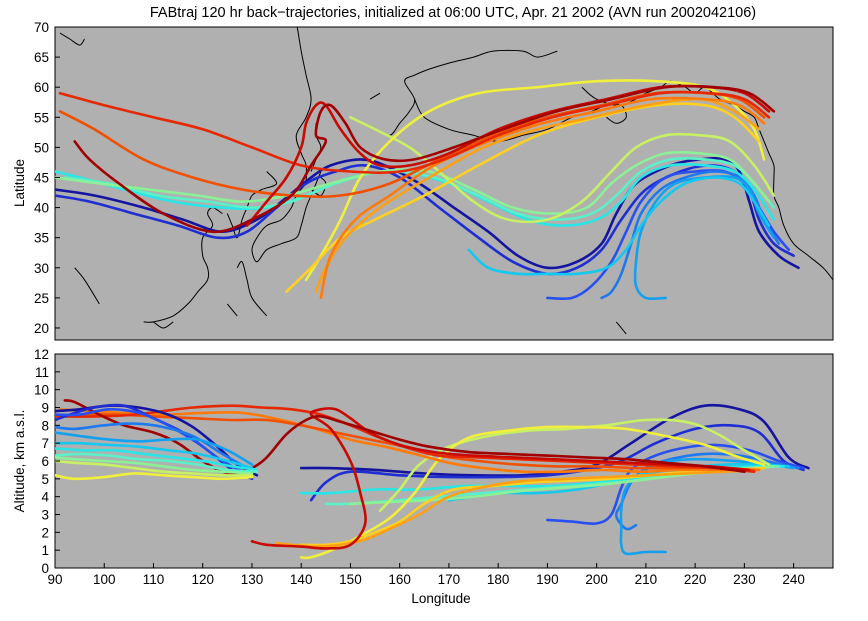  What do you see at coordinates (301, 579) in the screenshot?
I see `altitude-x-tick-label: 140` at bounding box center [301, 579].